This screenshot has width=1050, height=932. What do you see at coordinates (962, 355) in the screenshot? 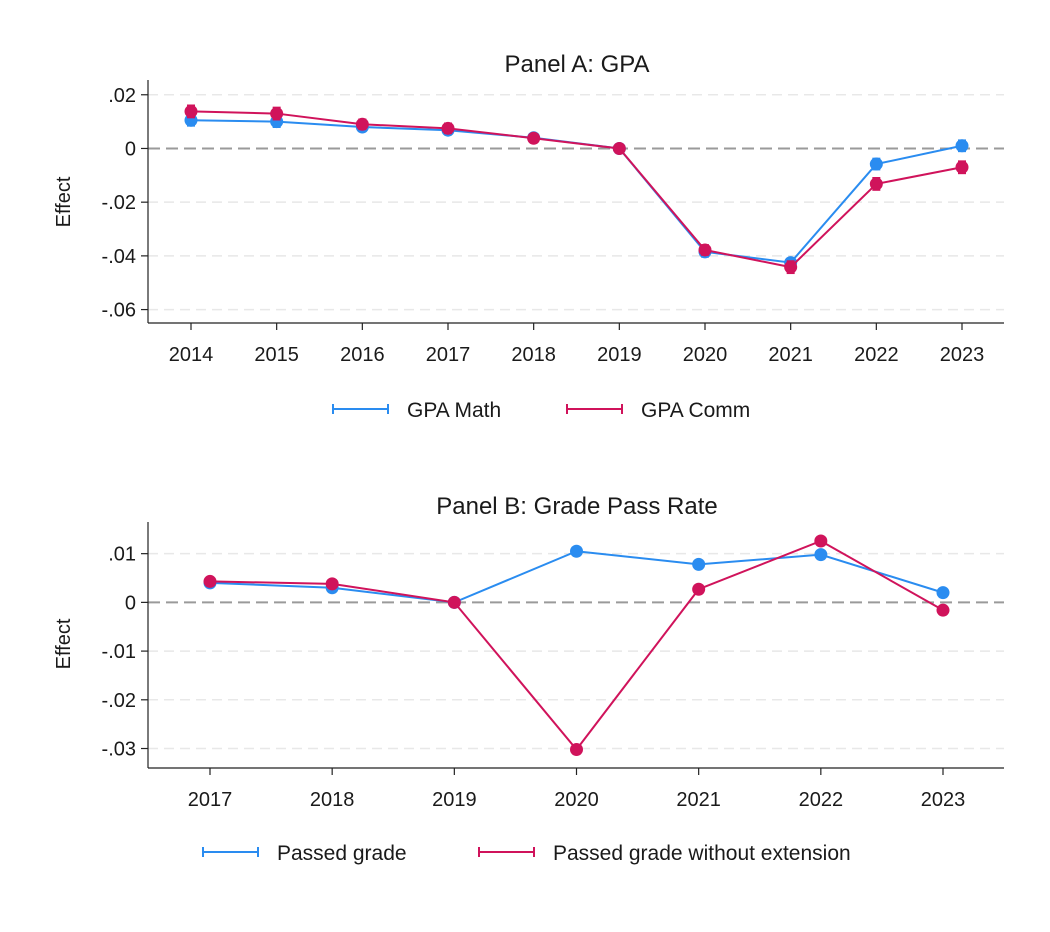
I see `panel-a-x-tick-label: 2023` at bounding box center [962, 355].